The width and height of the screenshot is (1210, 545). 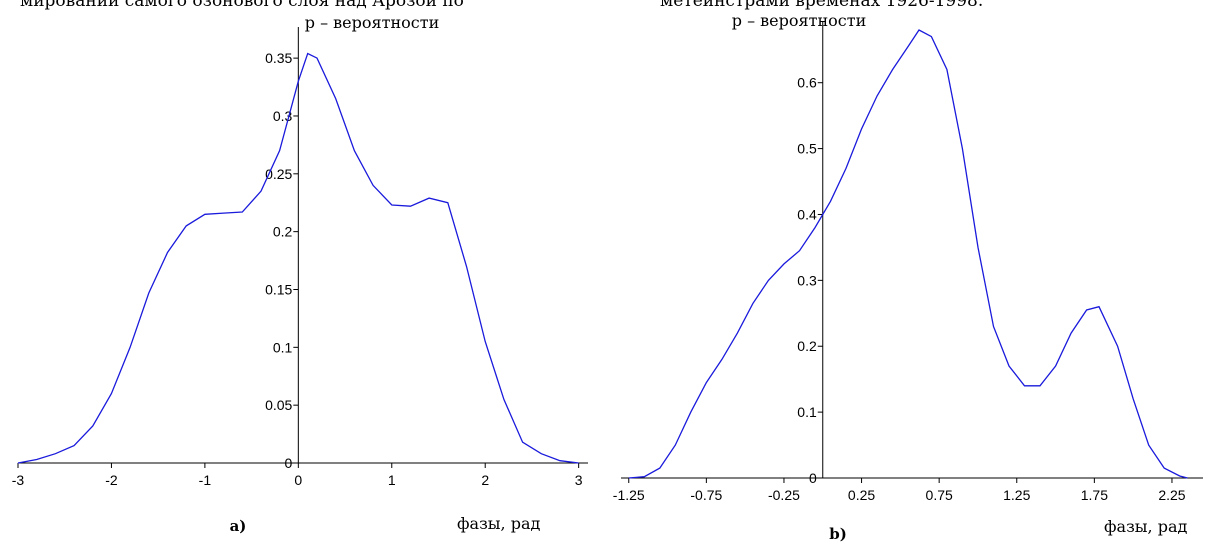 What do you see at coordinates (298, 480) in the screenshot?
I see `a-x-tick-label: 0` at bounding box center [298, 480].